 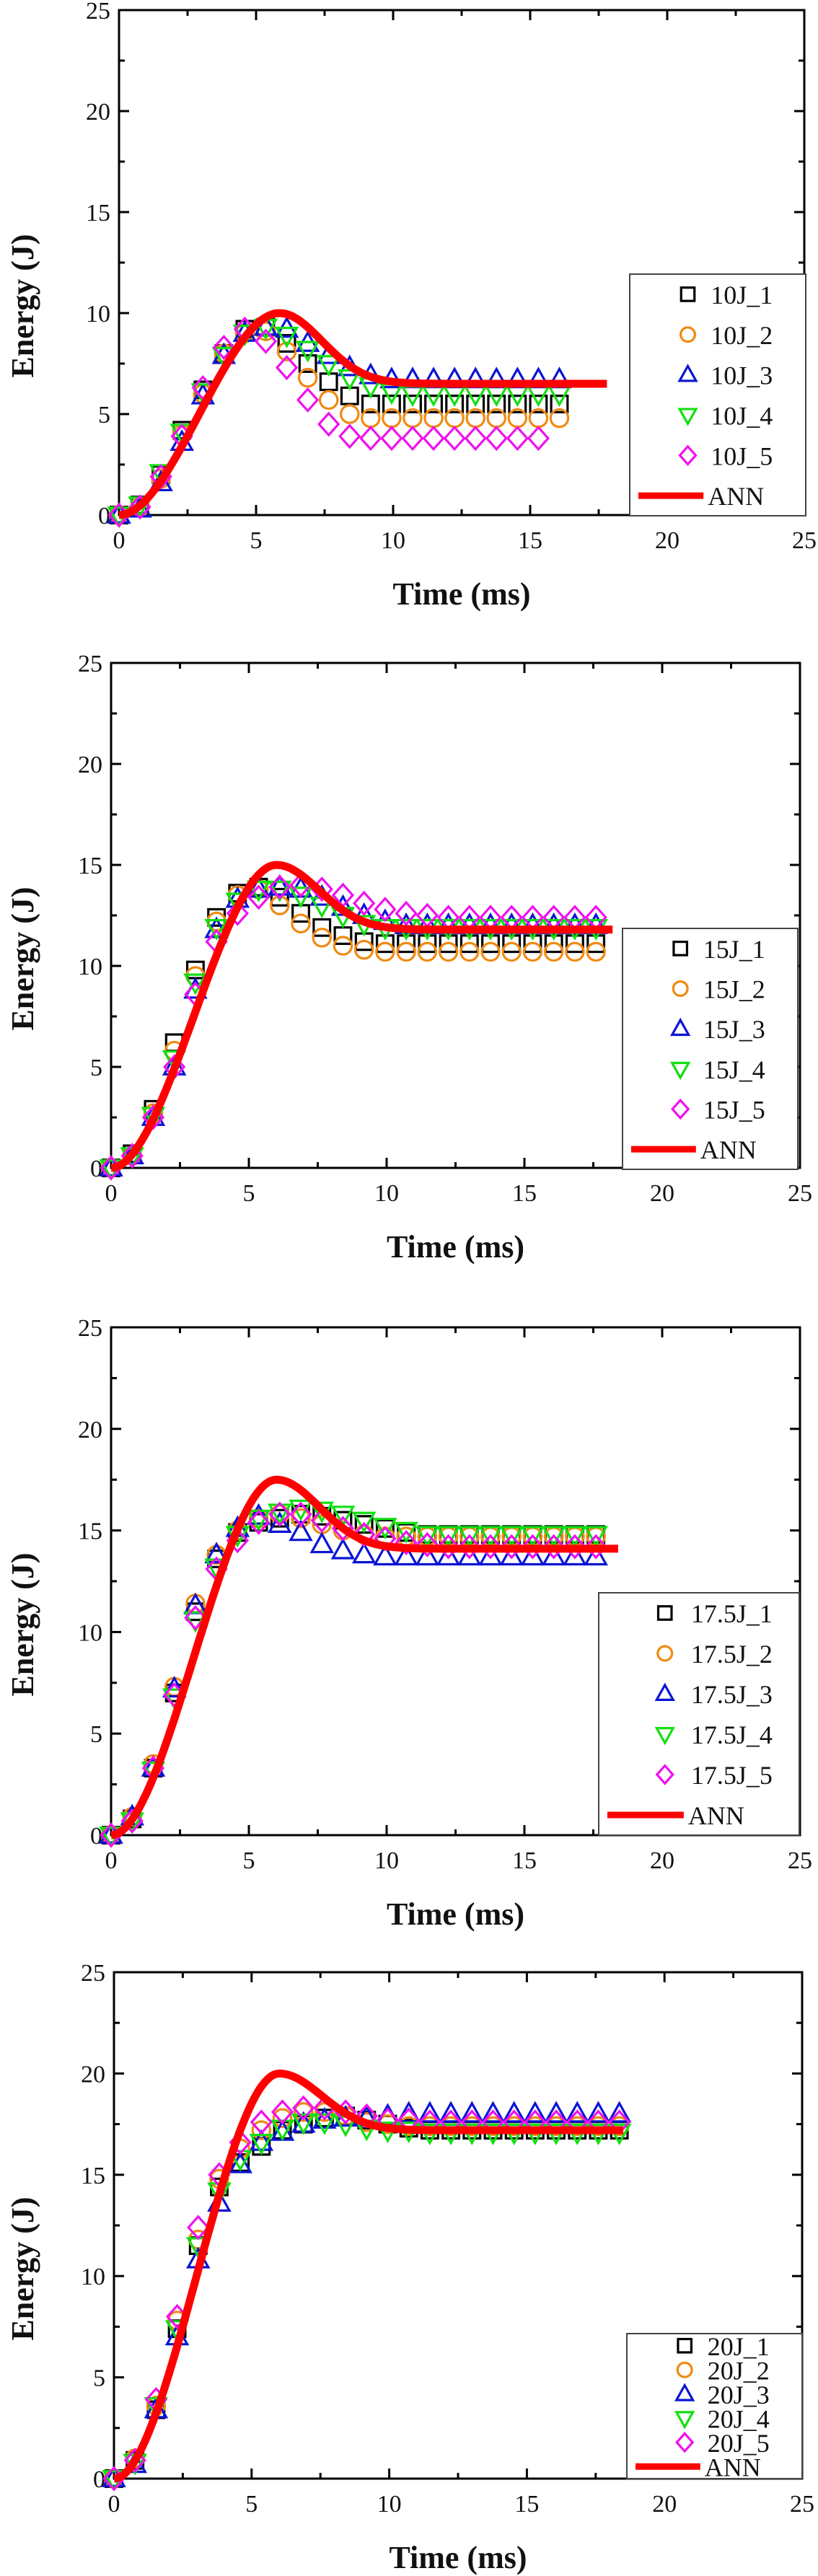 I want to click on legend-label: 10J_4, so click(x=742, y=415).